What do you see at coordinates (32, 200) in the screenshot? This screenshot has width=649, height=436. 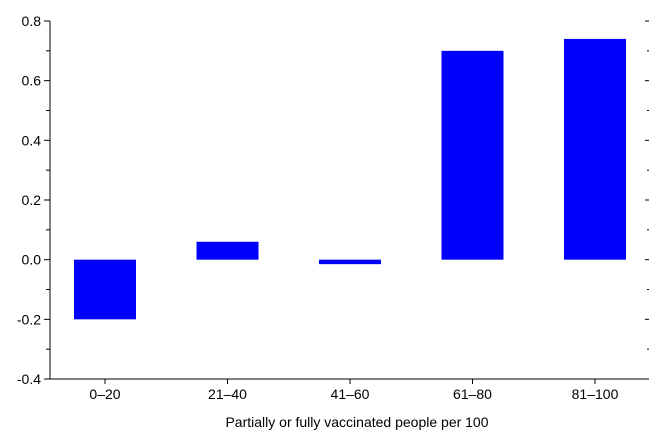 I see `y-tick-label: 0.2` at bounding box center [32, 200].